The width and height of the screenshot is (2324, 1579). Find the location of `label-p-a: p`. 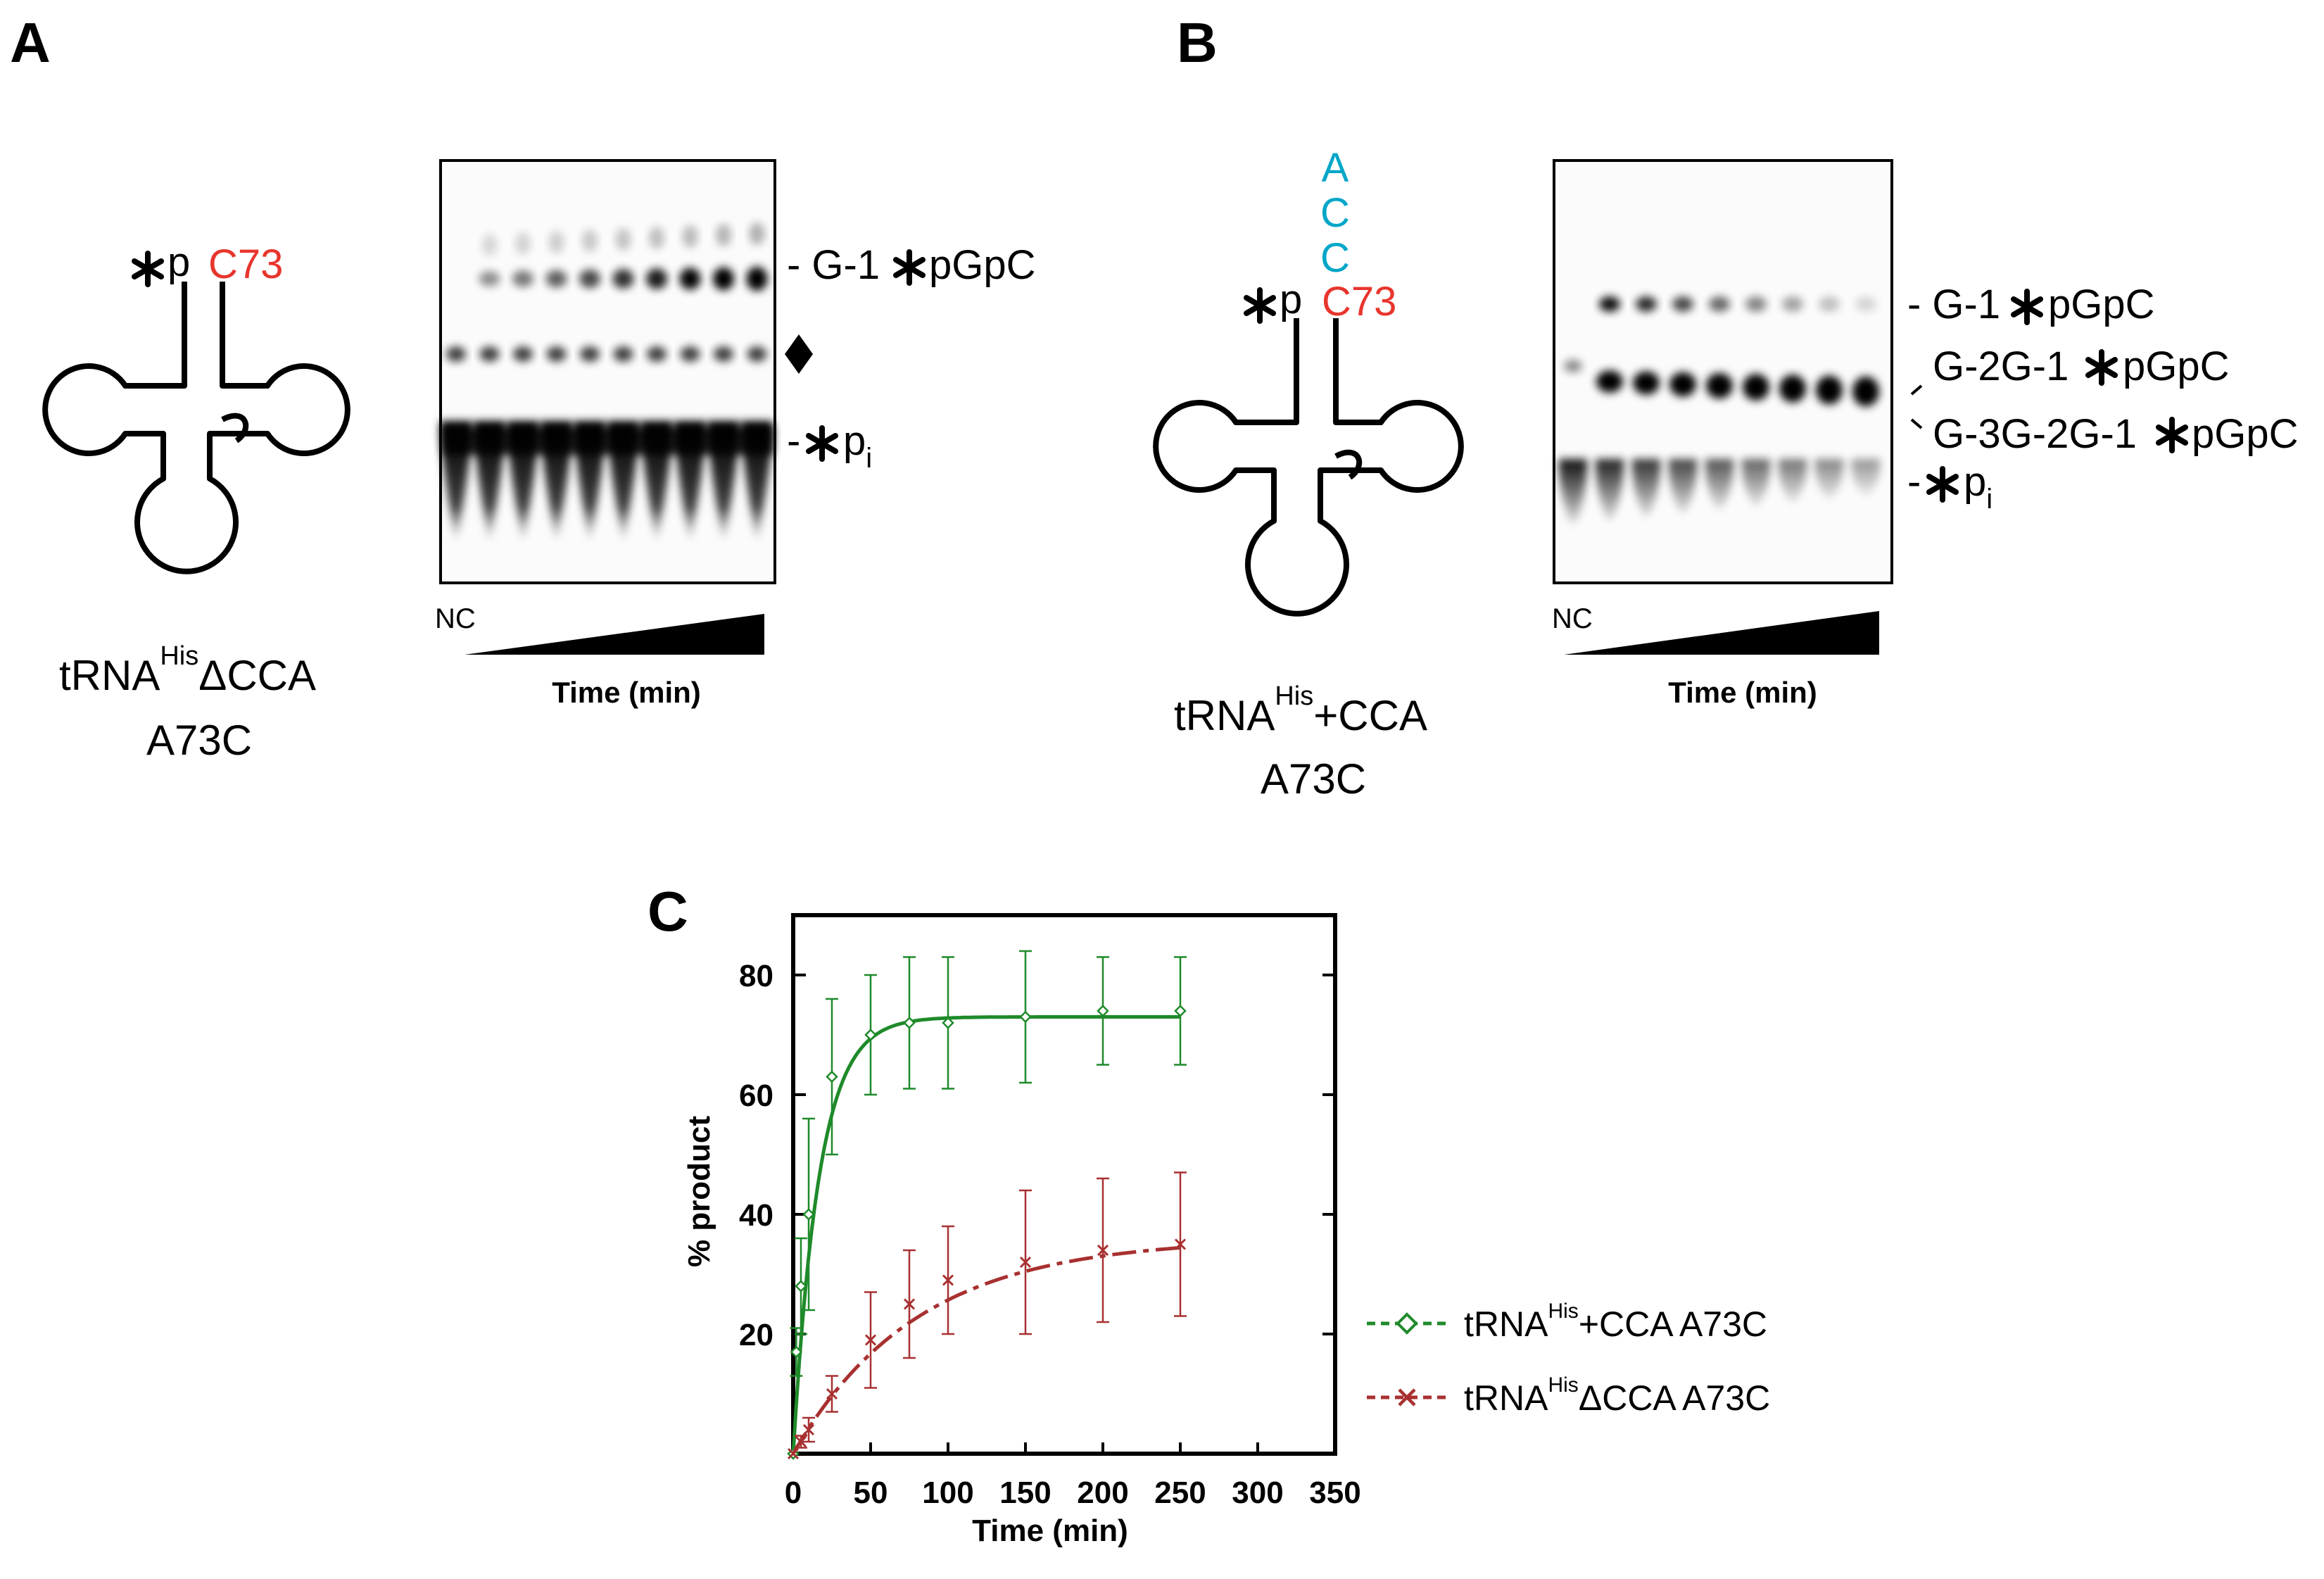

label-p-a: p is located at coordinates (179, 262).